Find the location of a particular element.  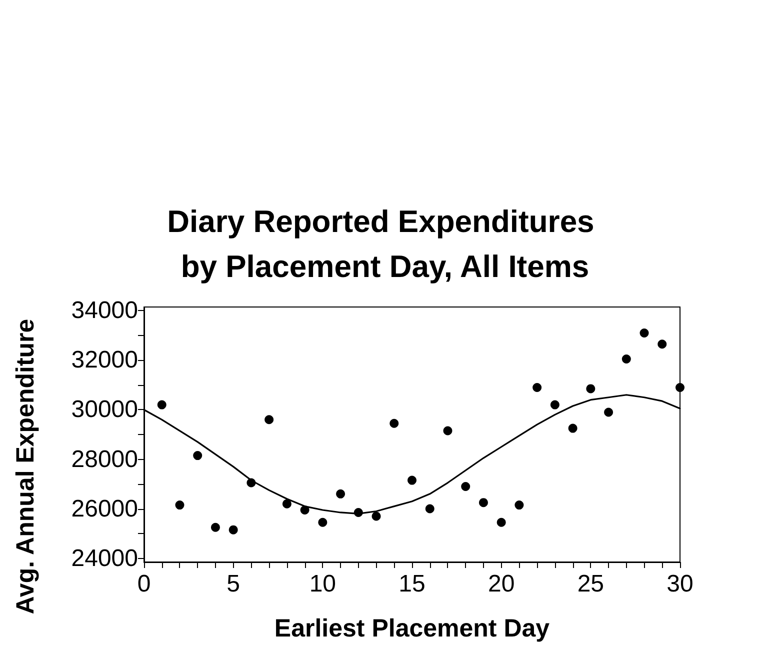

x-axis-title: Earliest Placement Day is located at coordinates (412, 628).